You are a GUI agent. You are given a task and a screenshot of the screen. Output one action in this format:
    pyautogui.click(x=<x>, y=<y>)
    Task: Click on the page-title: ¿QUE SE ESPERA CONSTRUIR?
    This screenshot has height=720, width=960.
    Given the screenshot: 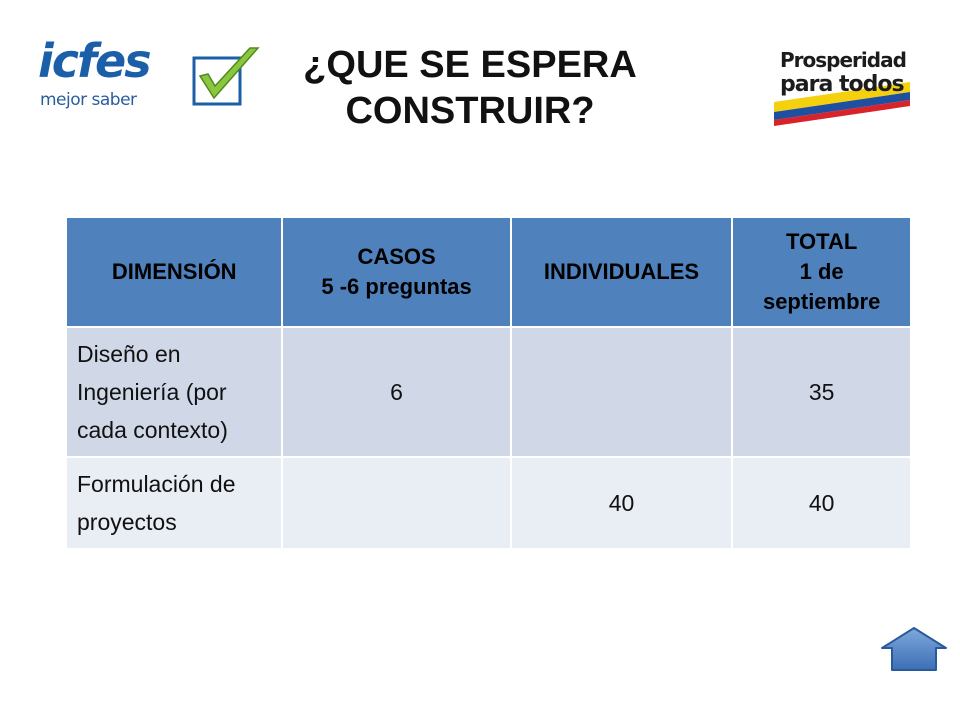 What is the action you would take?
    pyautogui.click(x=470, y=88)
    